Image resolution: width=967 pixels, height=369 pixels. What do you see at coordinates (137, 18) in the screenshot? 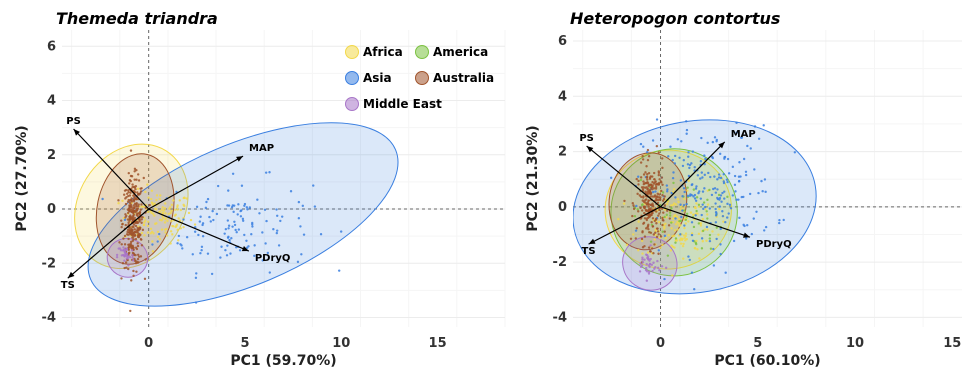
I see `panel-title: Themeda triandra` at bounding box center [137, 18].